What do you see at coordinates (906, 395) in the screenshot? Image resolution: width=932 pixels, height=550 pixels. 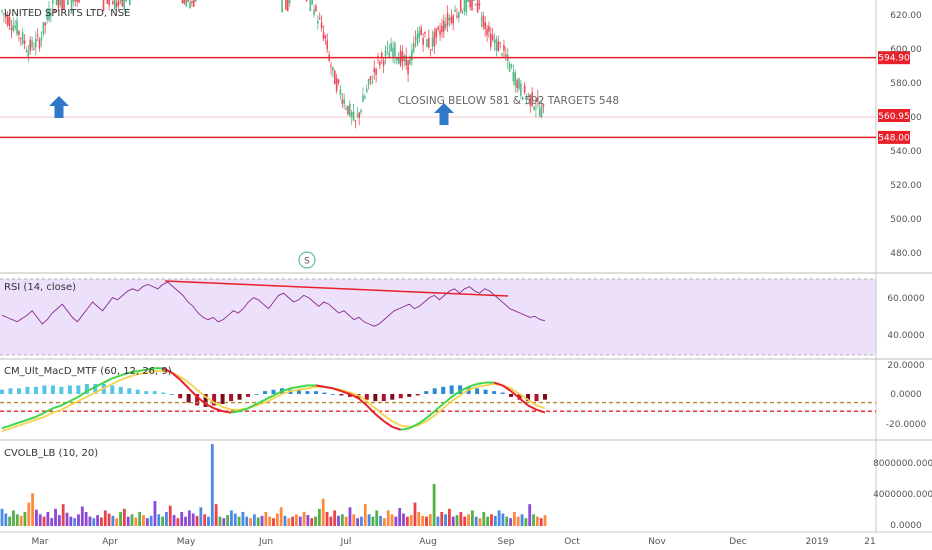 I see `macd-tick-label: 0.0000` at bounding box center [906, 395].